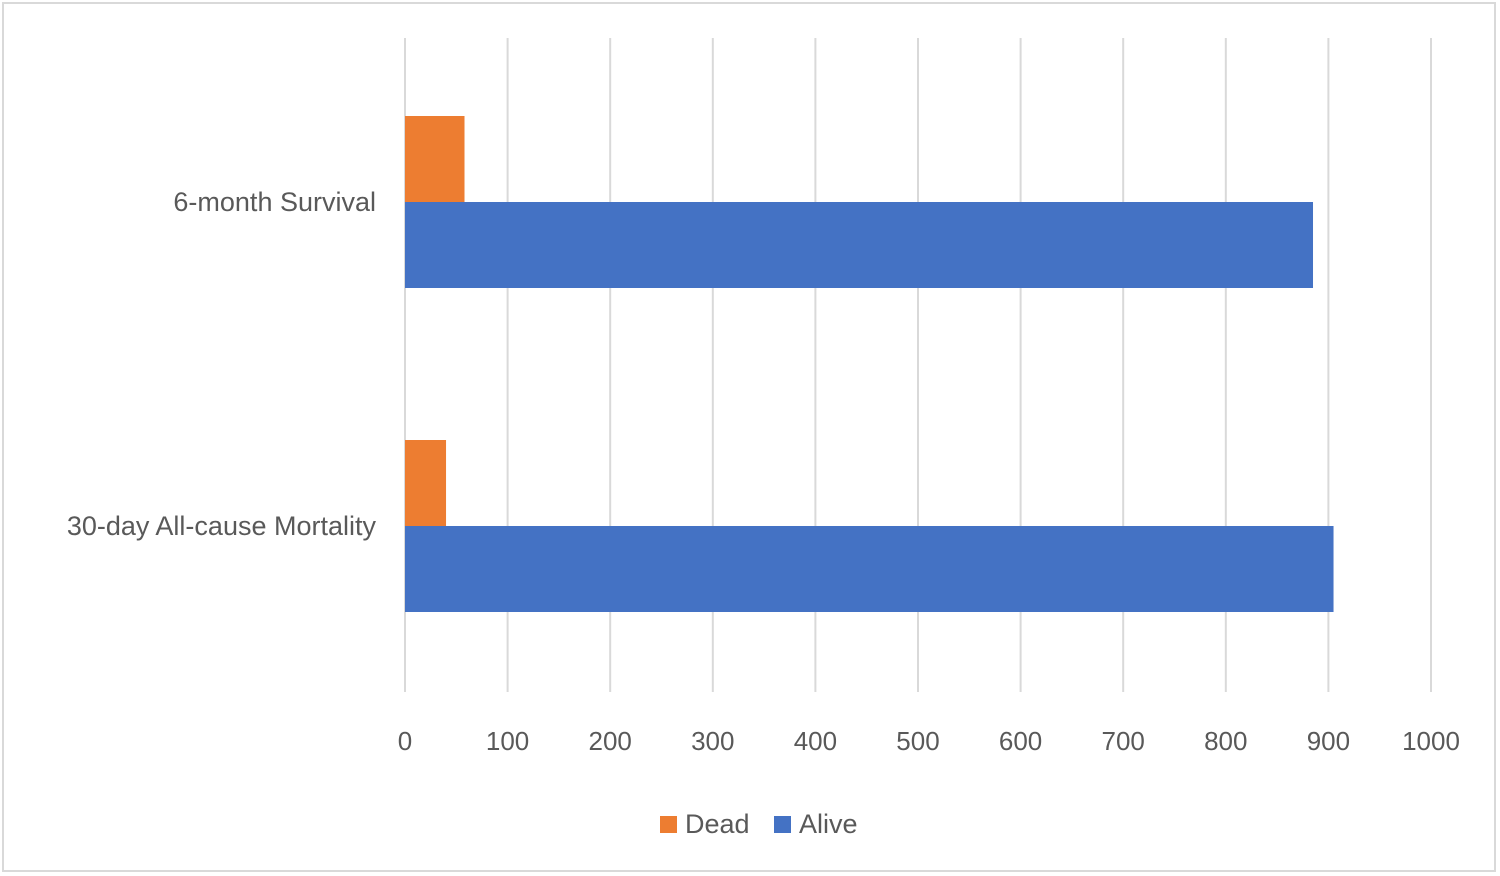  Describe the element at coordinates (917, 741) in the screenshot. I see `x-tick-label: 500` at that location.